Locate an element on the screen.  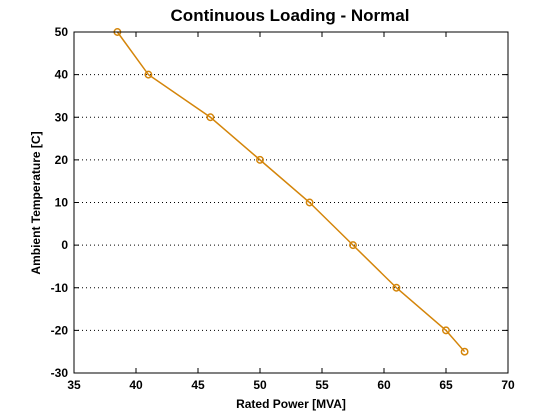
y-axis-label: Ambient Temperature [C] is located at coordinates (36, 202).